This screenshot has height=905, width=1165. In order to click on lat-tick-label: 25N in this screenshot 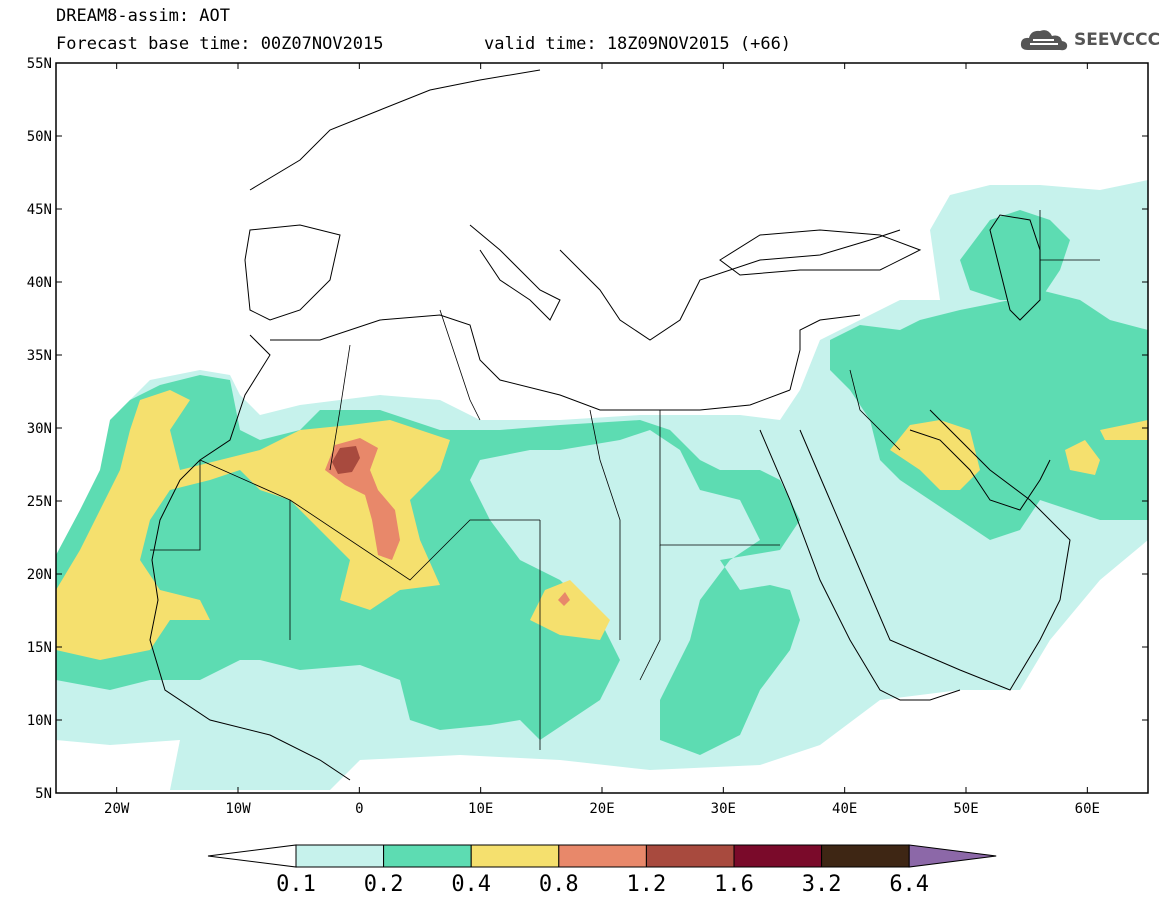, I will do `click(39, 502)`.